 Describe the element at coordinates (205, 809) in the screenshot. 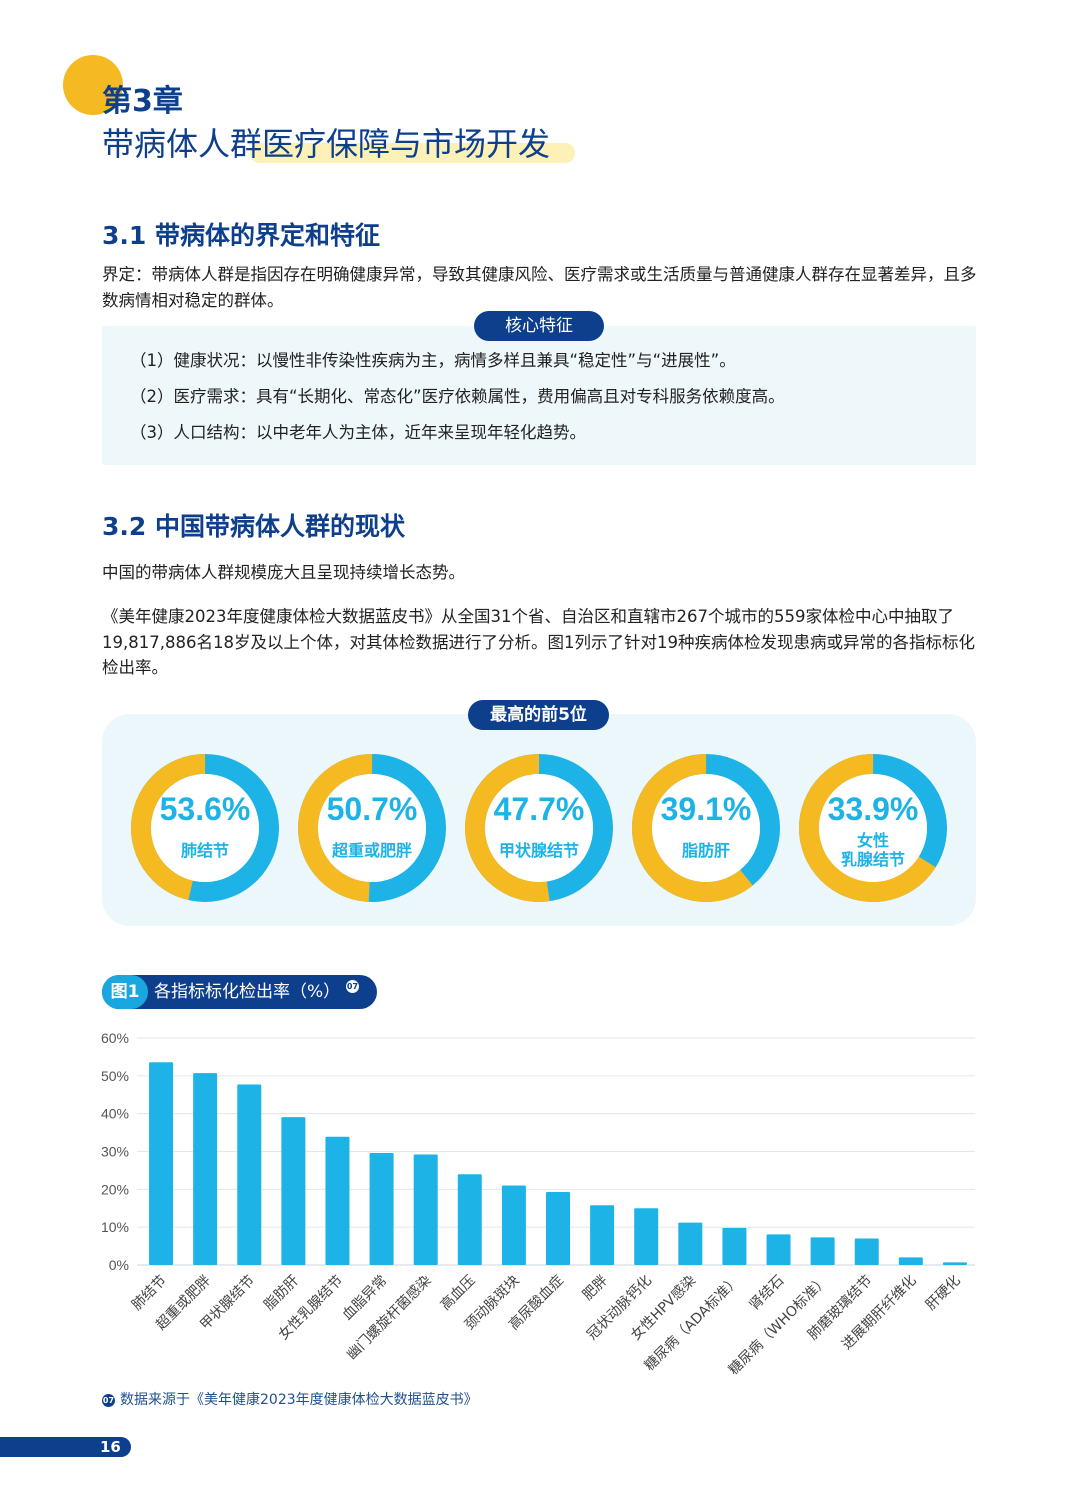

I see `donut-percent: 53.6%` at that location.